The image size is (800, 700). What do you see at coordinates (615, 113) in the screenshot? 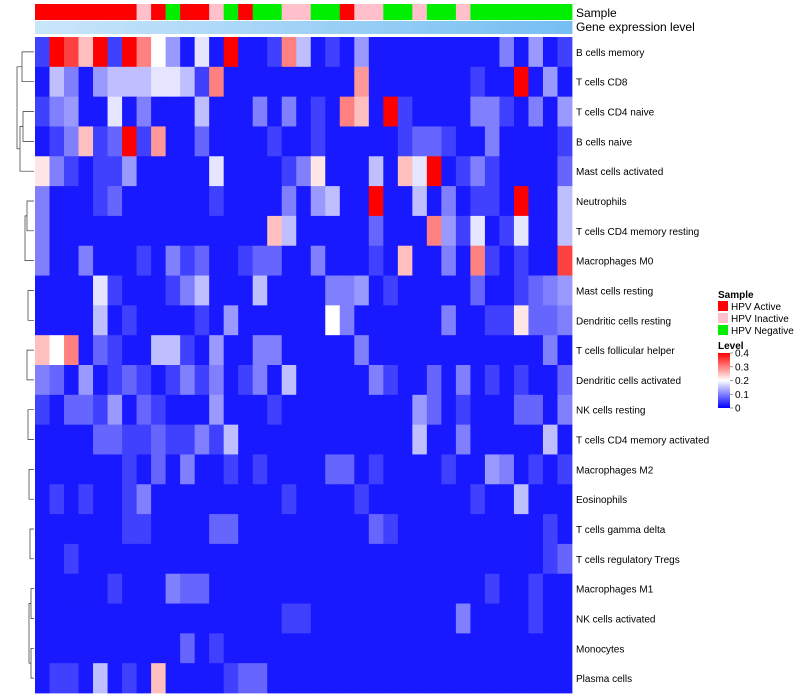
I see `row-label: T cells CD4 naive` at bounding box center [615, 113].